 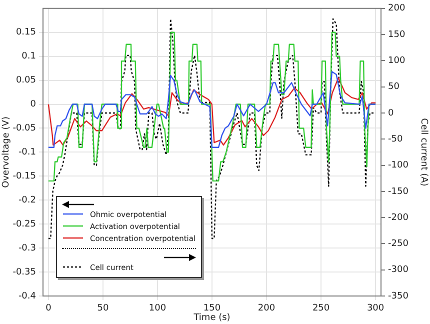 I want to click on y2-tick-label: -50, so click(x=395, y=139).